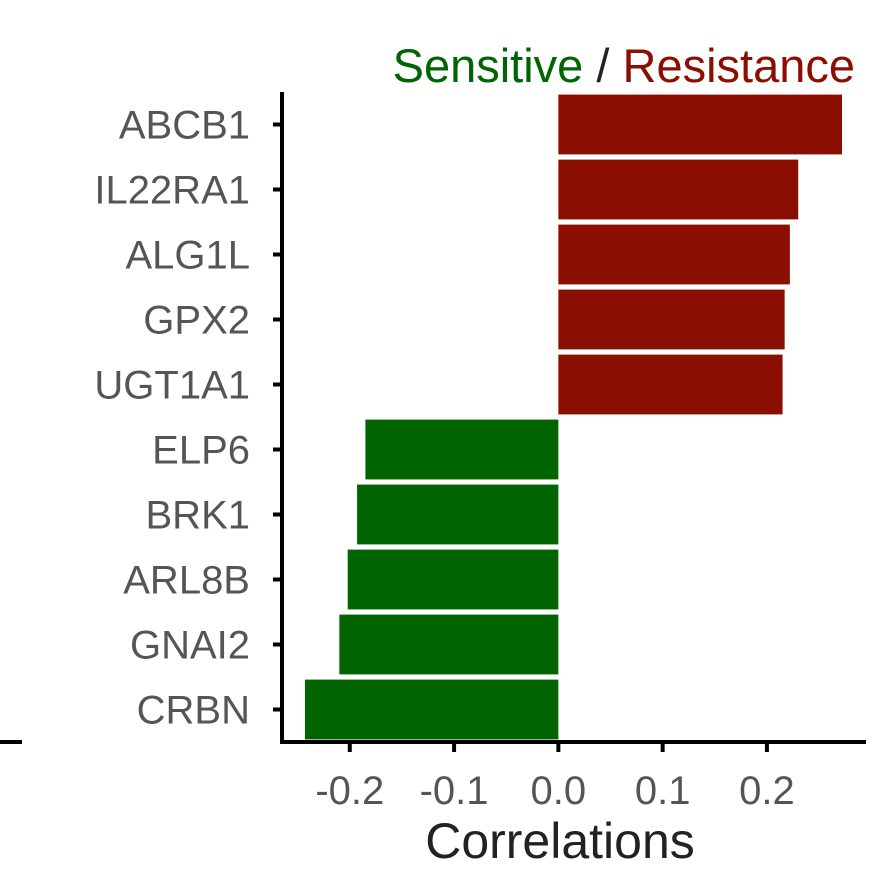 The width and height of the screenshot is (884, 882). I want to click on bar-abcb1, so click(700, 124).